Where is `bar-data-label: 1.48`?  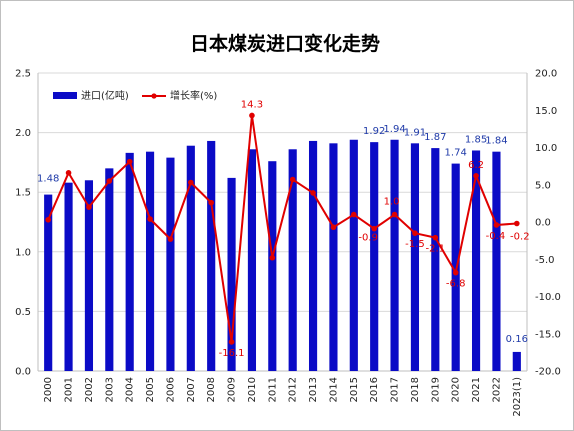 bar-data-label: 1.48 is located at coordinates (48, 179).